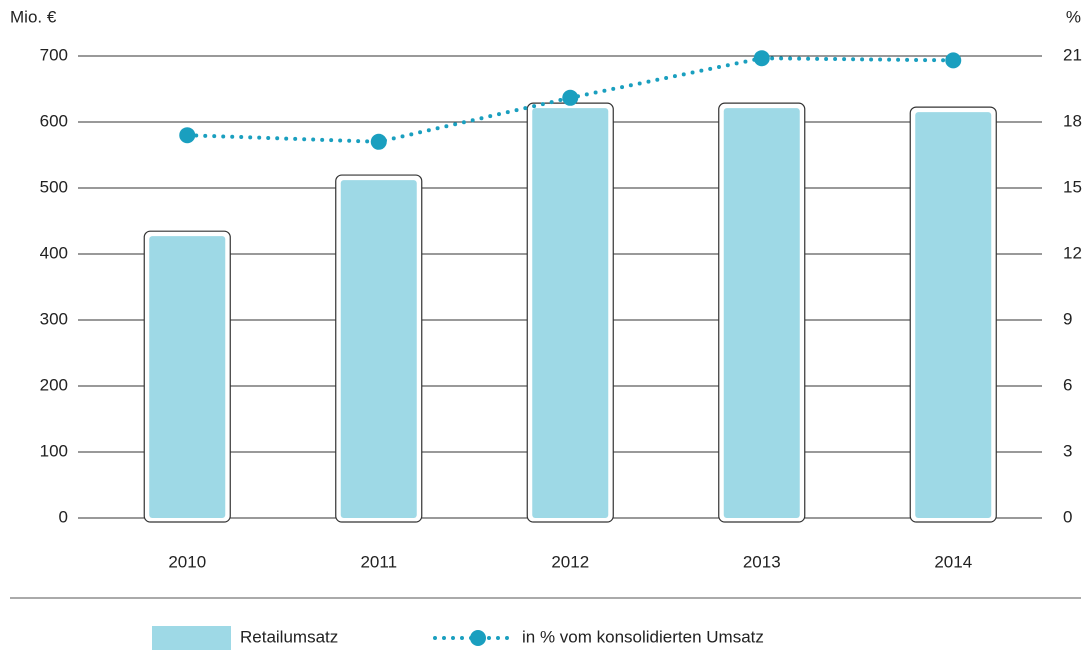 The width and height of the screenshot is (1091, 650). Describe the element at coordinates (1072, 54) in the screenshot. I see `y2-tick-label: 21` at that location.